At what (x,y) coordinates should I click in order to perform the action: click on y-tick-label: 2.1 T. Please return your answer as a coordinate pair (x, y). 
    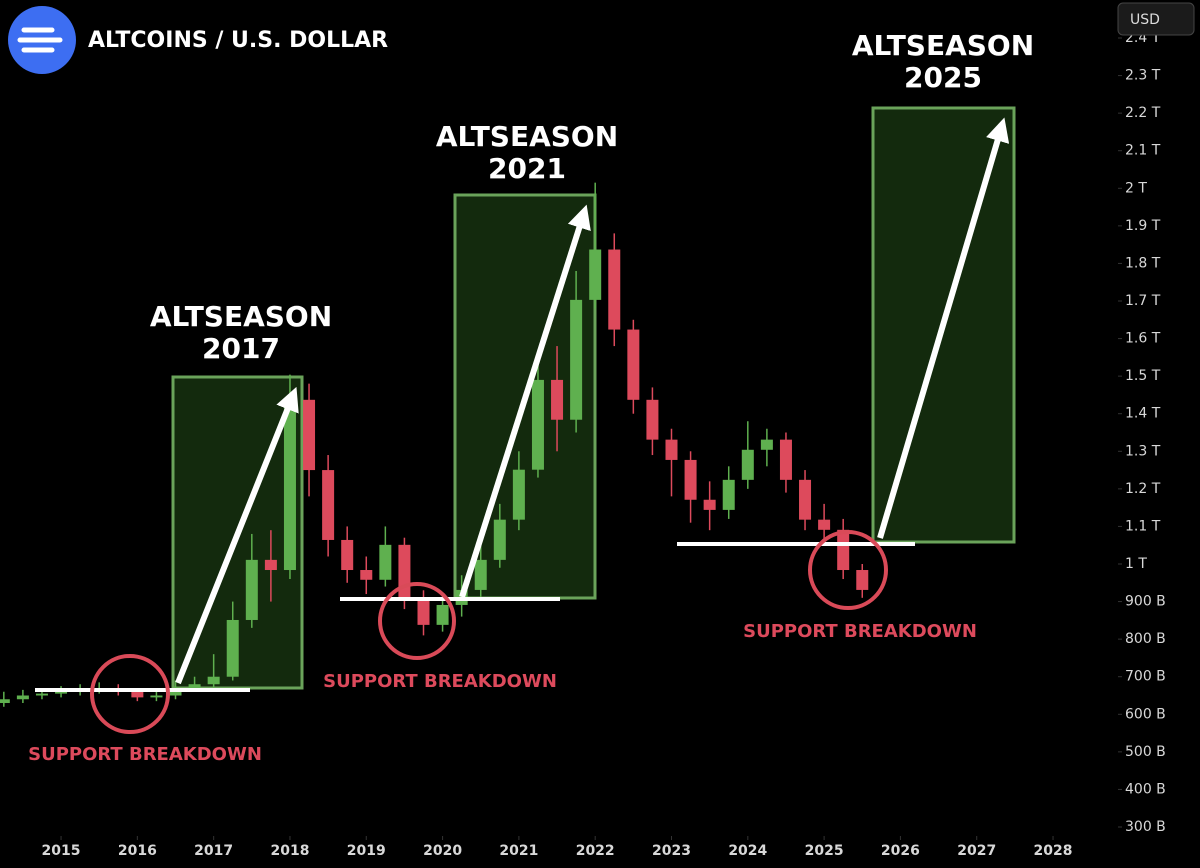
    Looking at the image, I should click on (1143, 151).